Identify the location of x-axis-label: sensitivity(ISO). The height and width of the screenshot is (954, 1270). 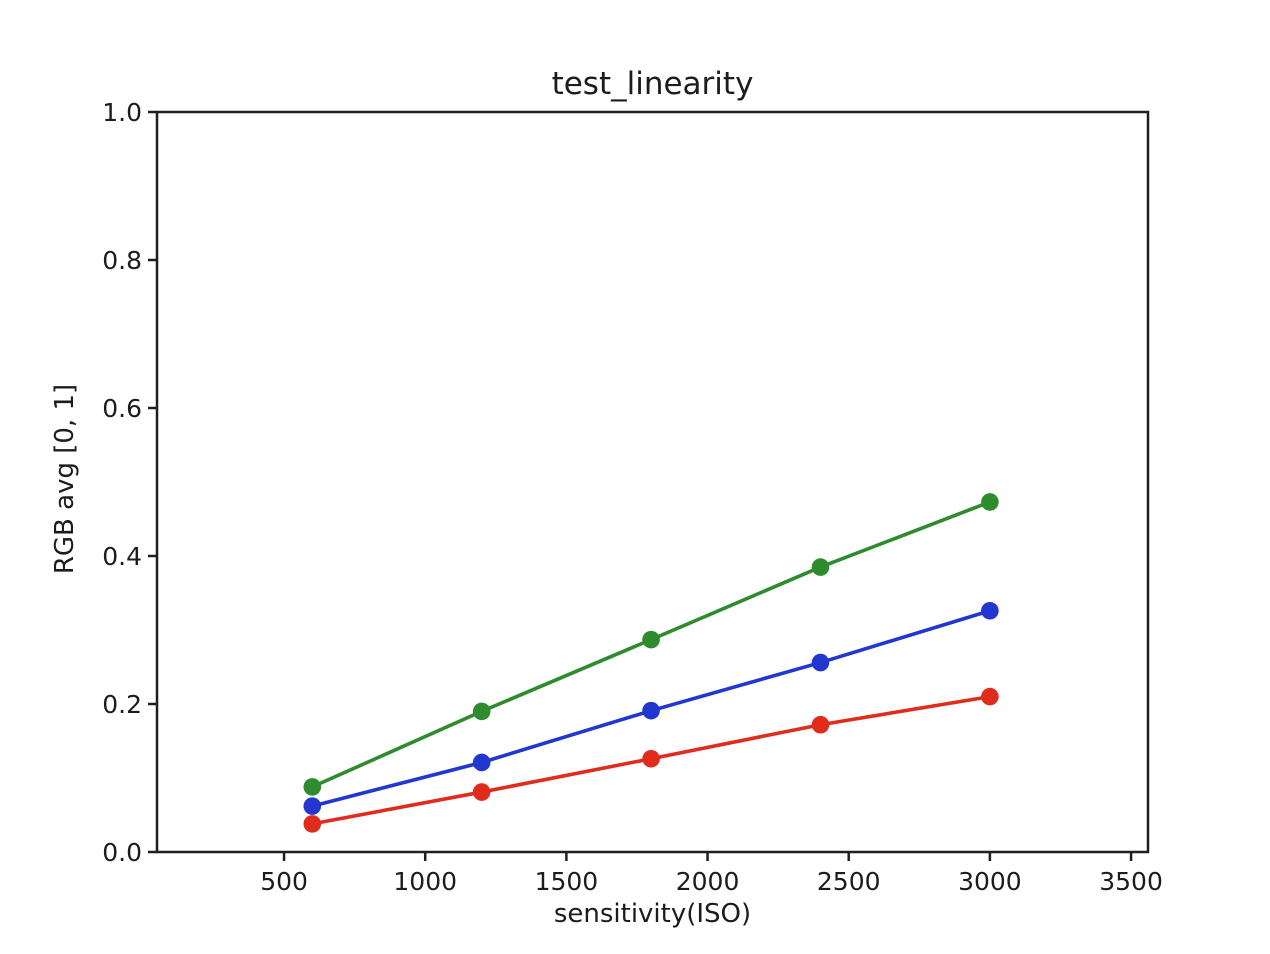
(652, 914).